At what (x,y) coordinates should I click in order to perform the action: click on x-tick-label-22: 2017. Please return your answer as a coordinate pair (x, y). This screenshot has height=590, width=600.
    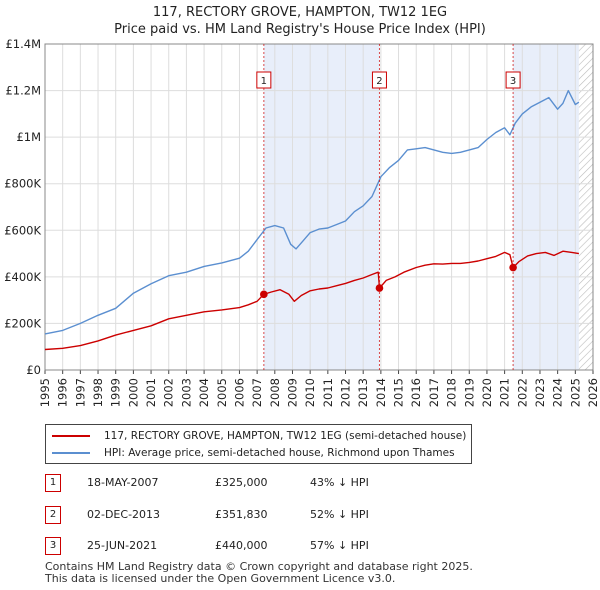
    Looking at the image, I should click on (434, 392).